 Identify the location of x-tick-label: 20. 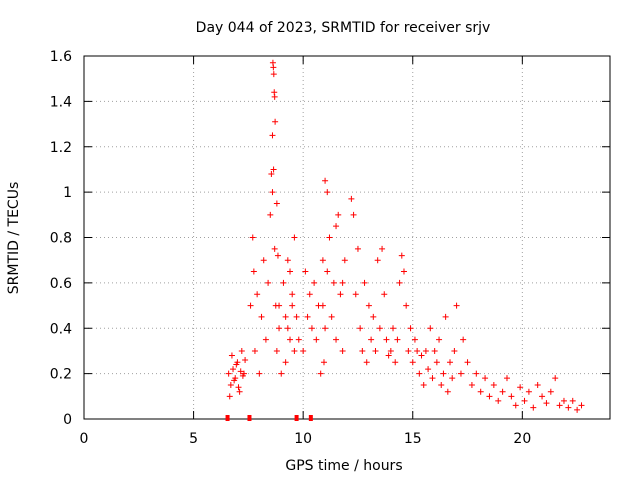
(522, 439).